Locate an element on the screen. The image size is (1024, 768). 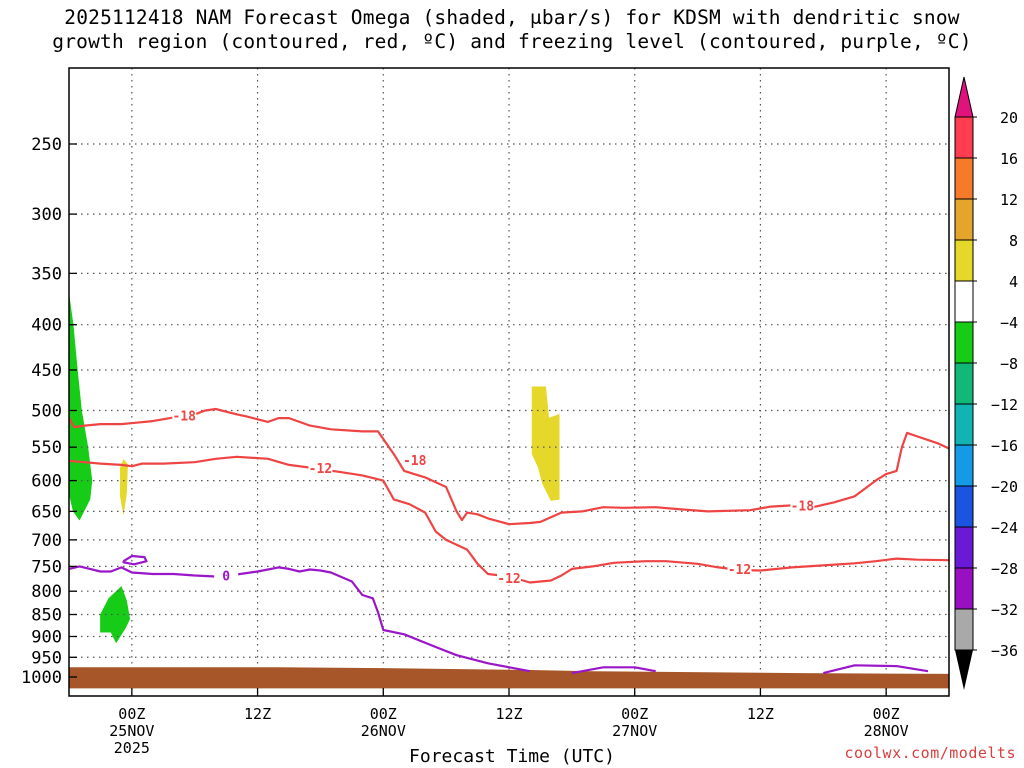
contour-label-0-1: -18 is located at coordinates (415, 461).